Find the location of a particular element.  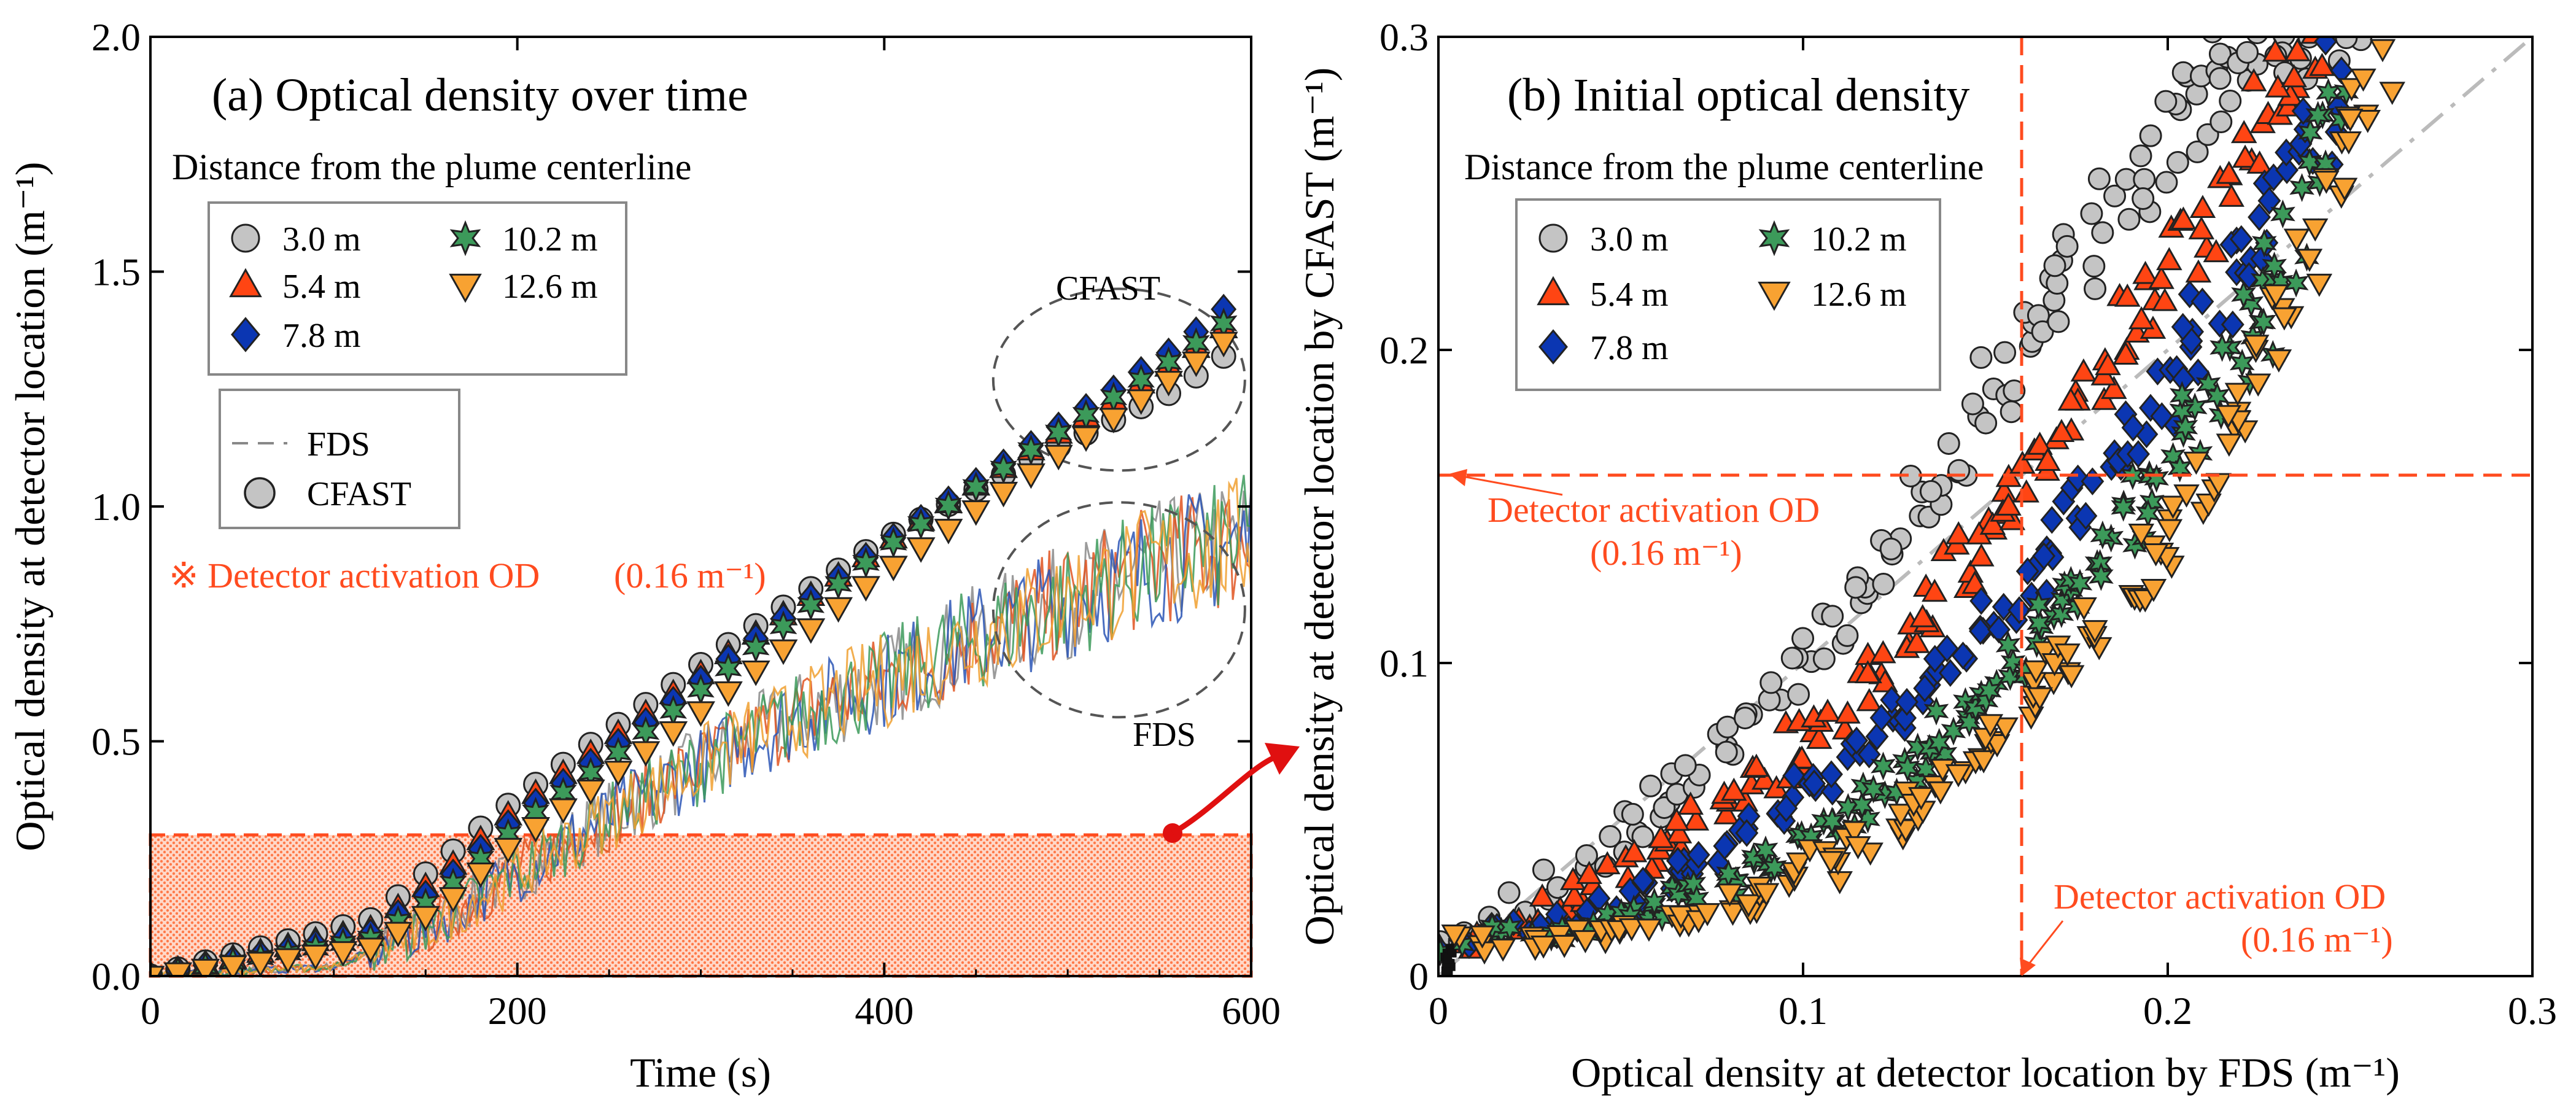

svg-text: Detector activation OD is located at coordinates (1654, 510).